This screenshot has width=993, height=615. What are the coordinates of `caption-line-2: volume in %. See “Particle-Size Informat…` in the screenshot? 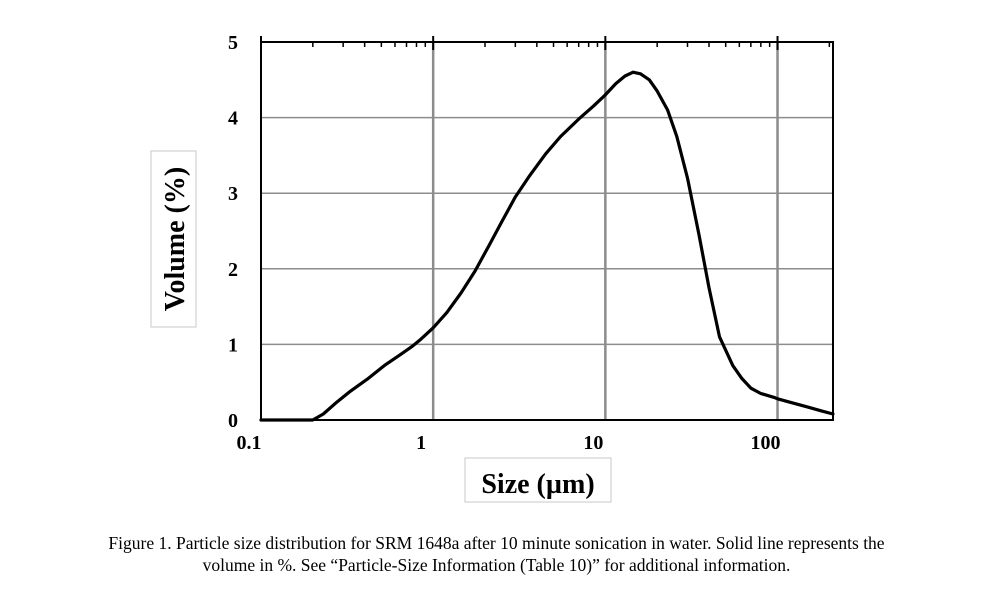 It's located at (496, 565).